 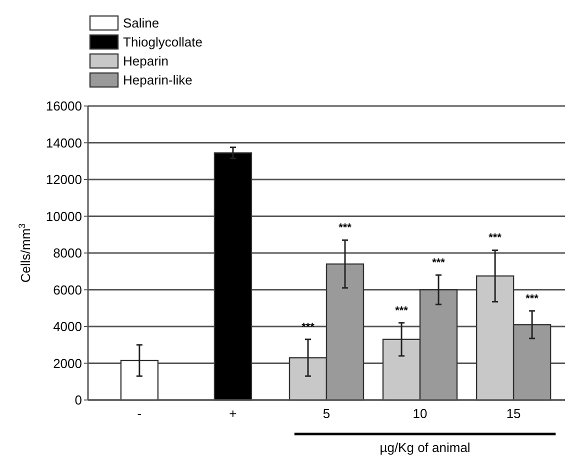 I want to click on x-tick-label: -, so click(x=139, y=413).